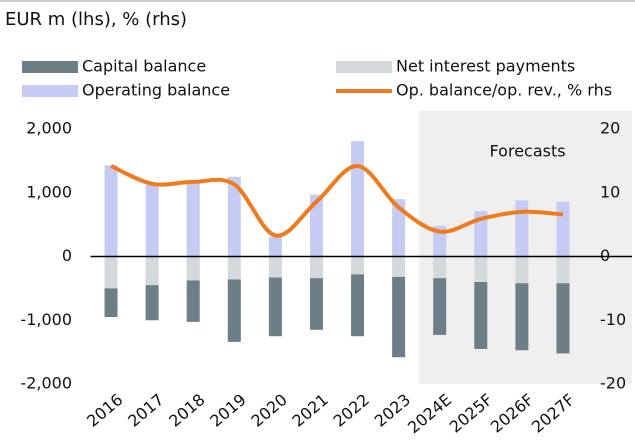  I want to click on x-tick-label: 2018, so click(186, 410).